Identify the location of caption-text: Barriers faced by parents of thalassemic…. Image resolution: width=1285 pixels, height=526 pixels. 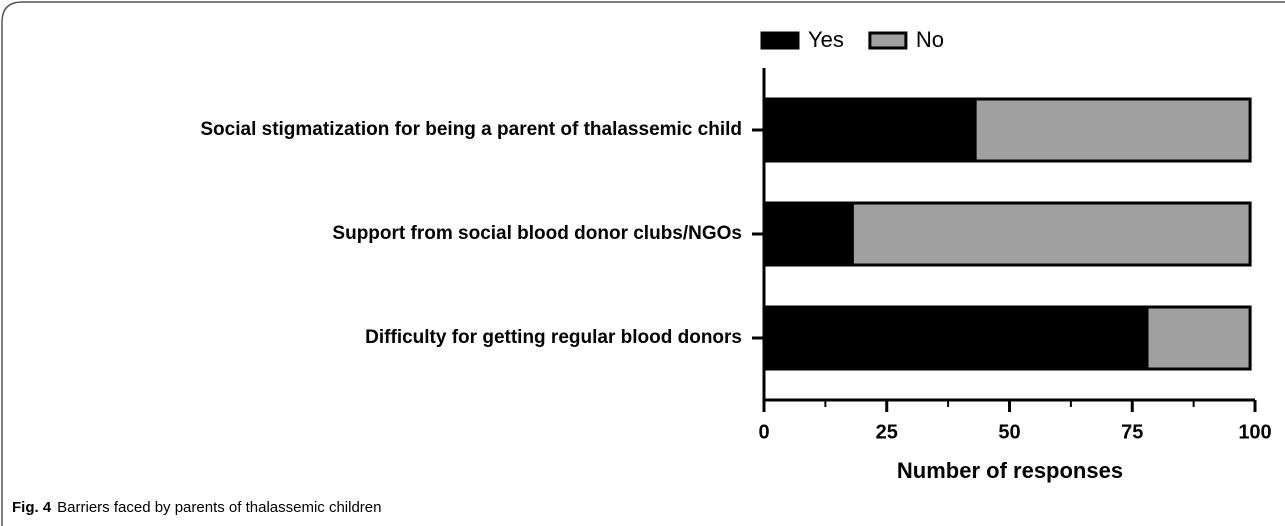
(219, 507).